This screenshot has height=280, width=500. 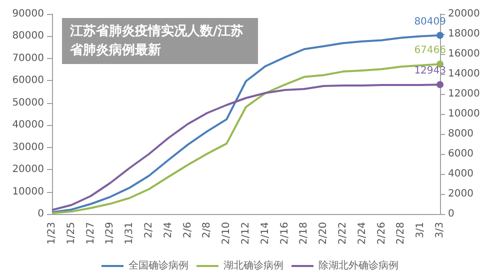 I want to click on y2-tick-label: 2000, so click(x=461, y=194).